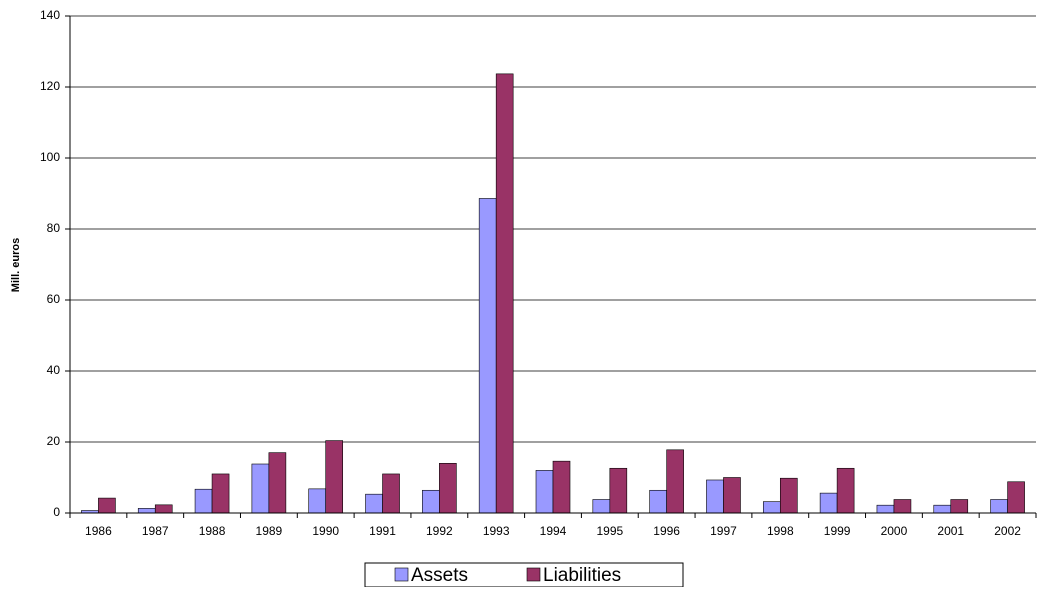 The image size is (1038, 592). I want to click on x-tick-label: 1989, so click(269, 531).